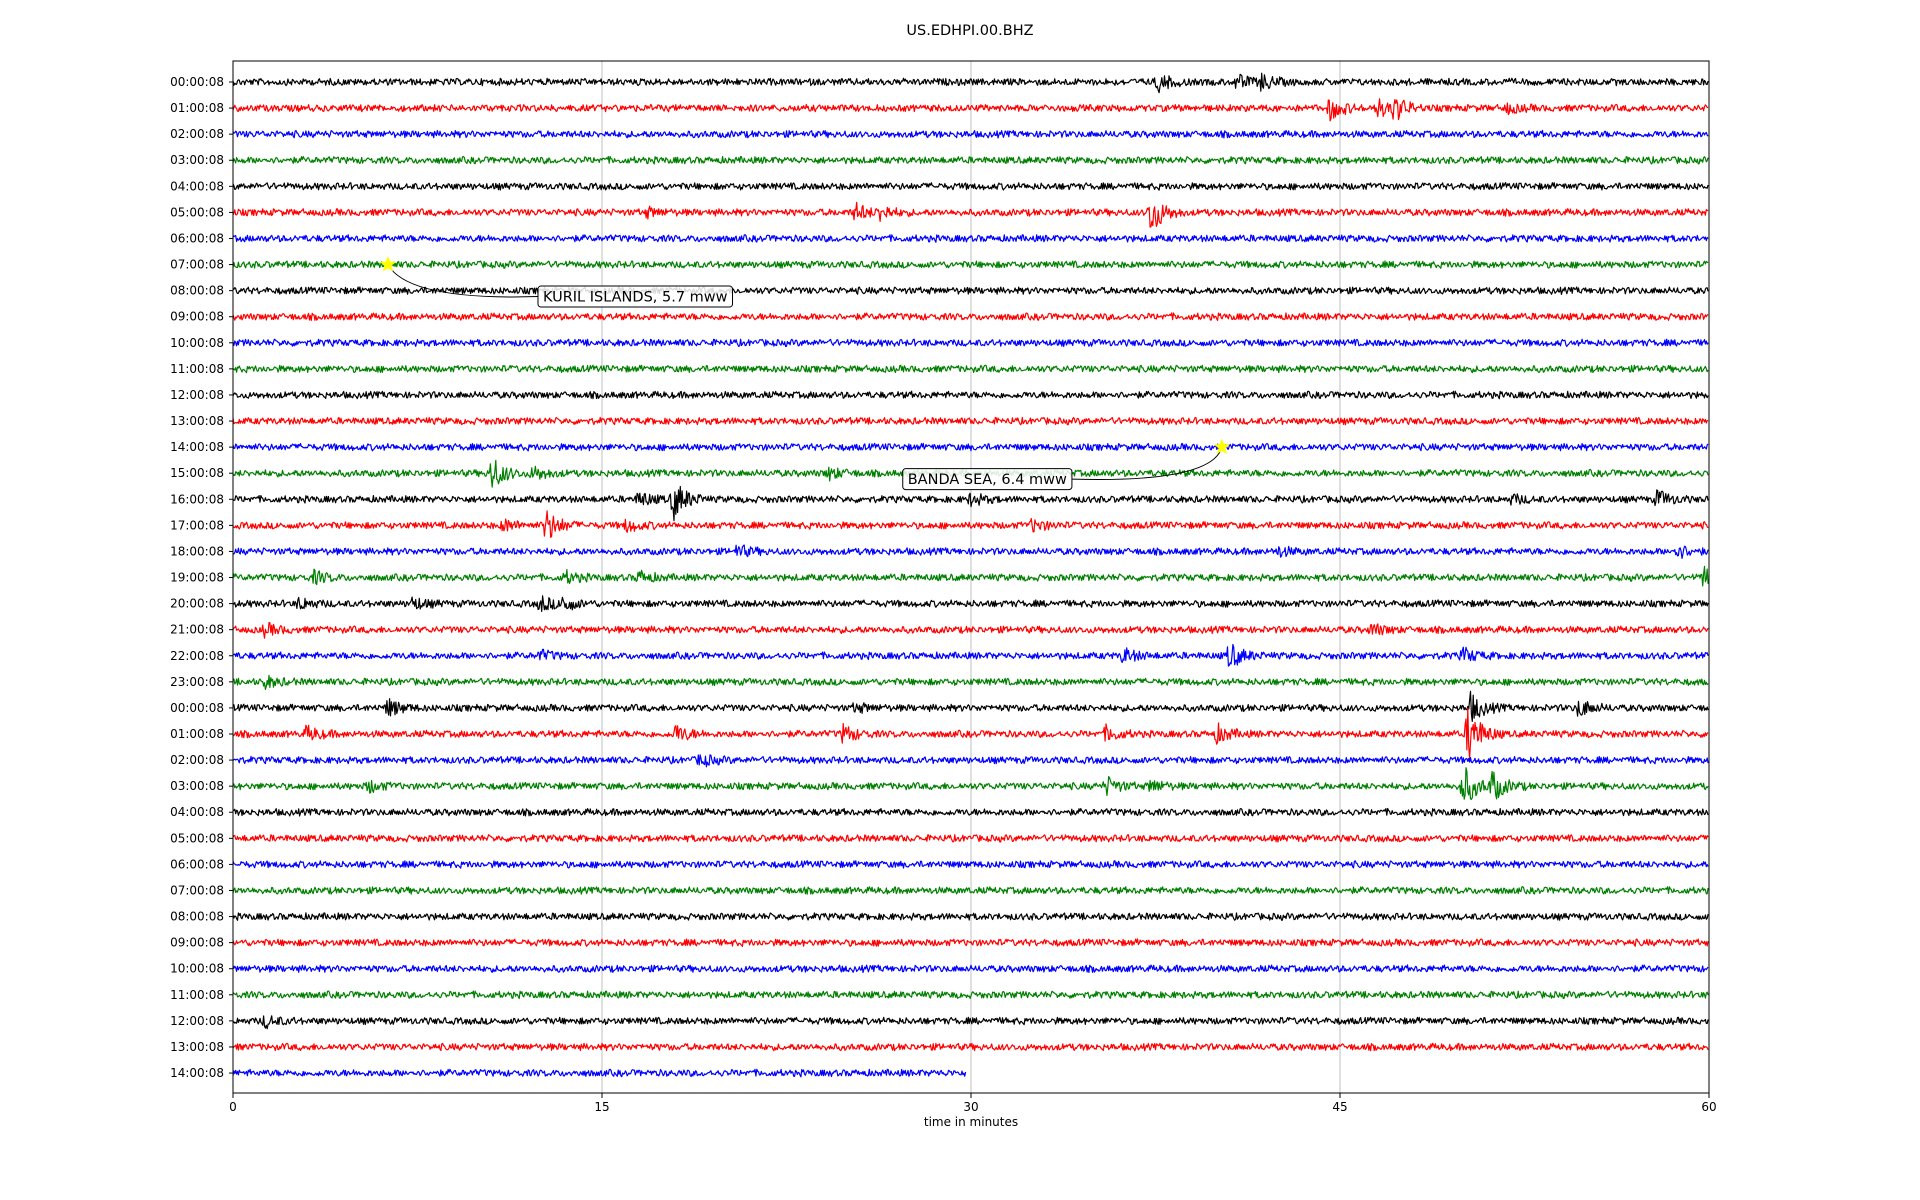 The width and height of the screenshot is (1920, 1200). What do you see at coordinates (1708, 1107) in the screenshot?
I see `x-tick-label-4: 60` at bounding box center [1708, 1107].